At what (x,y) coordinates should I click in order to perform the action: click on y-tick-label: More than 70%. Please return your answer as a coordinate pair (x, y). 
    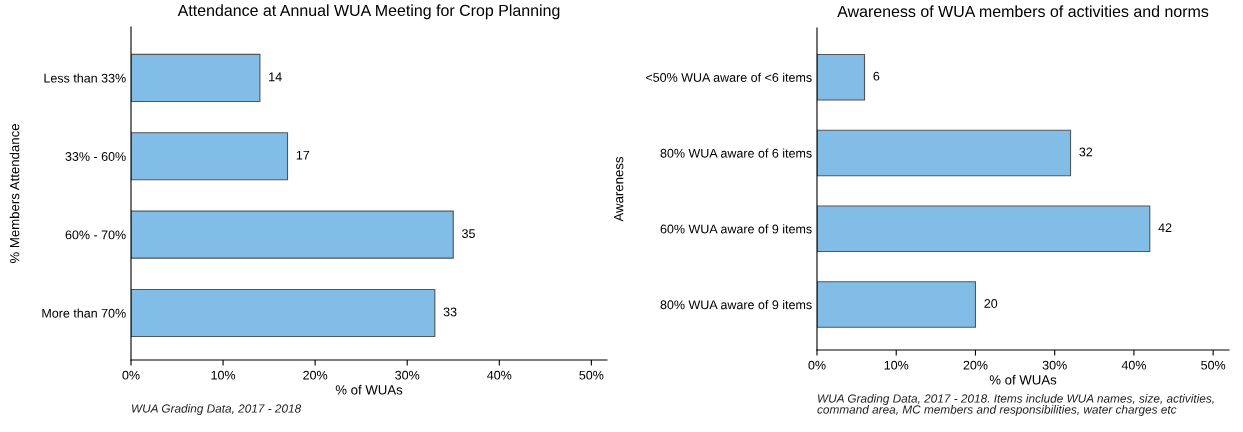
    Looking at the image, I should click on (84, 313).